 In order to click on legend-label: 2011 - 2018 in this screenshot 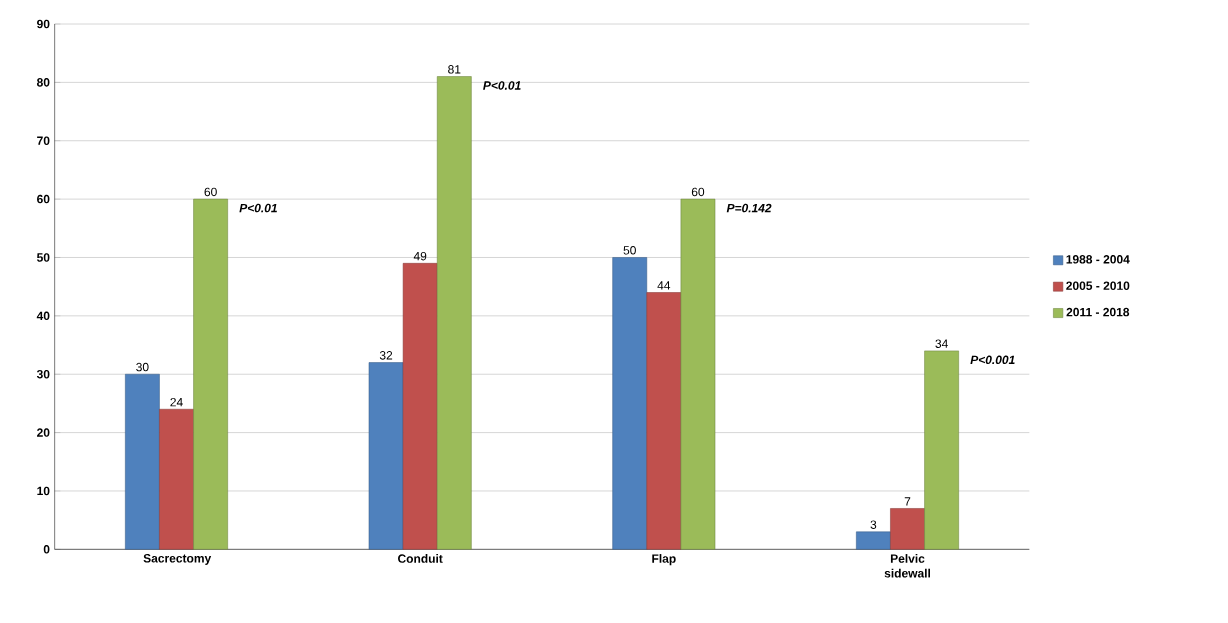, I will do `click(1098, 312)`.